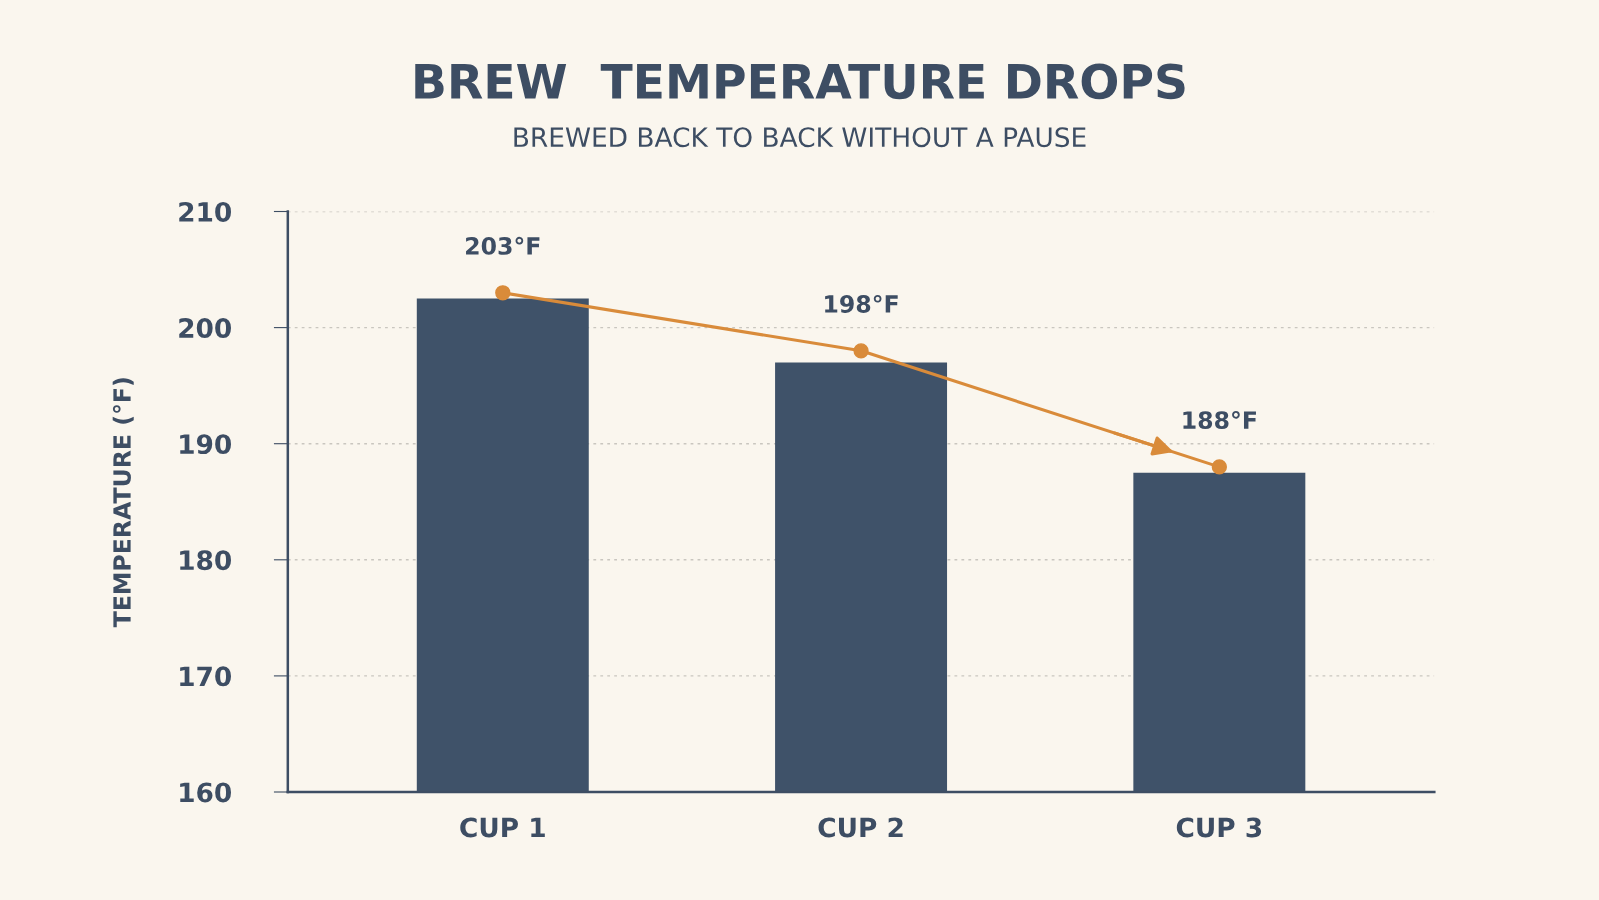  What do you see at coordinates (502, 827) in the screenshot?
I see `x-tick-label: CUP 1` at bounding box center [502, 827].